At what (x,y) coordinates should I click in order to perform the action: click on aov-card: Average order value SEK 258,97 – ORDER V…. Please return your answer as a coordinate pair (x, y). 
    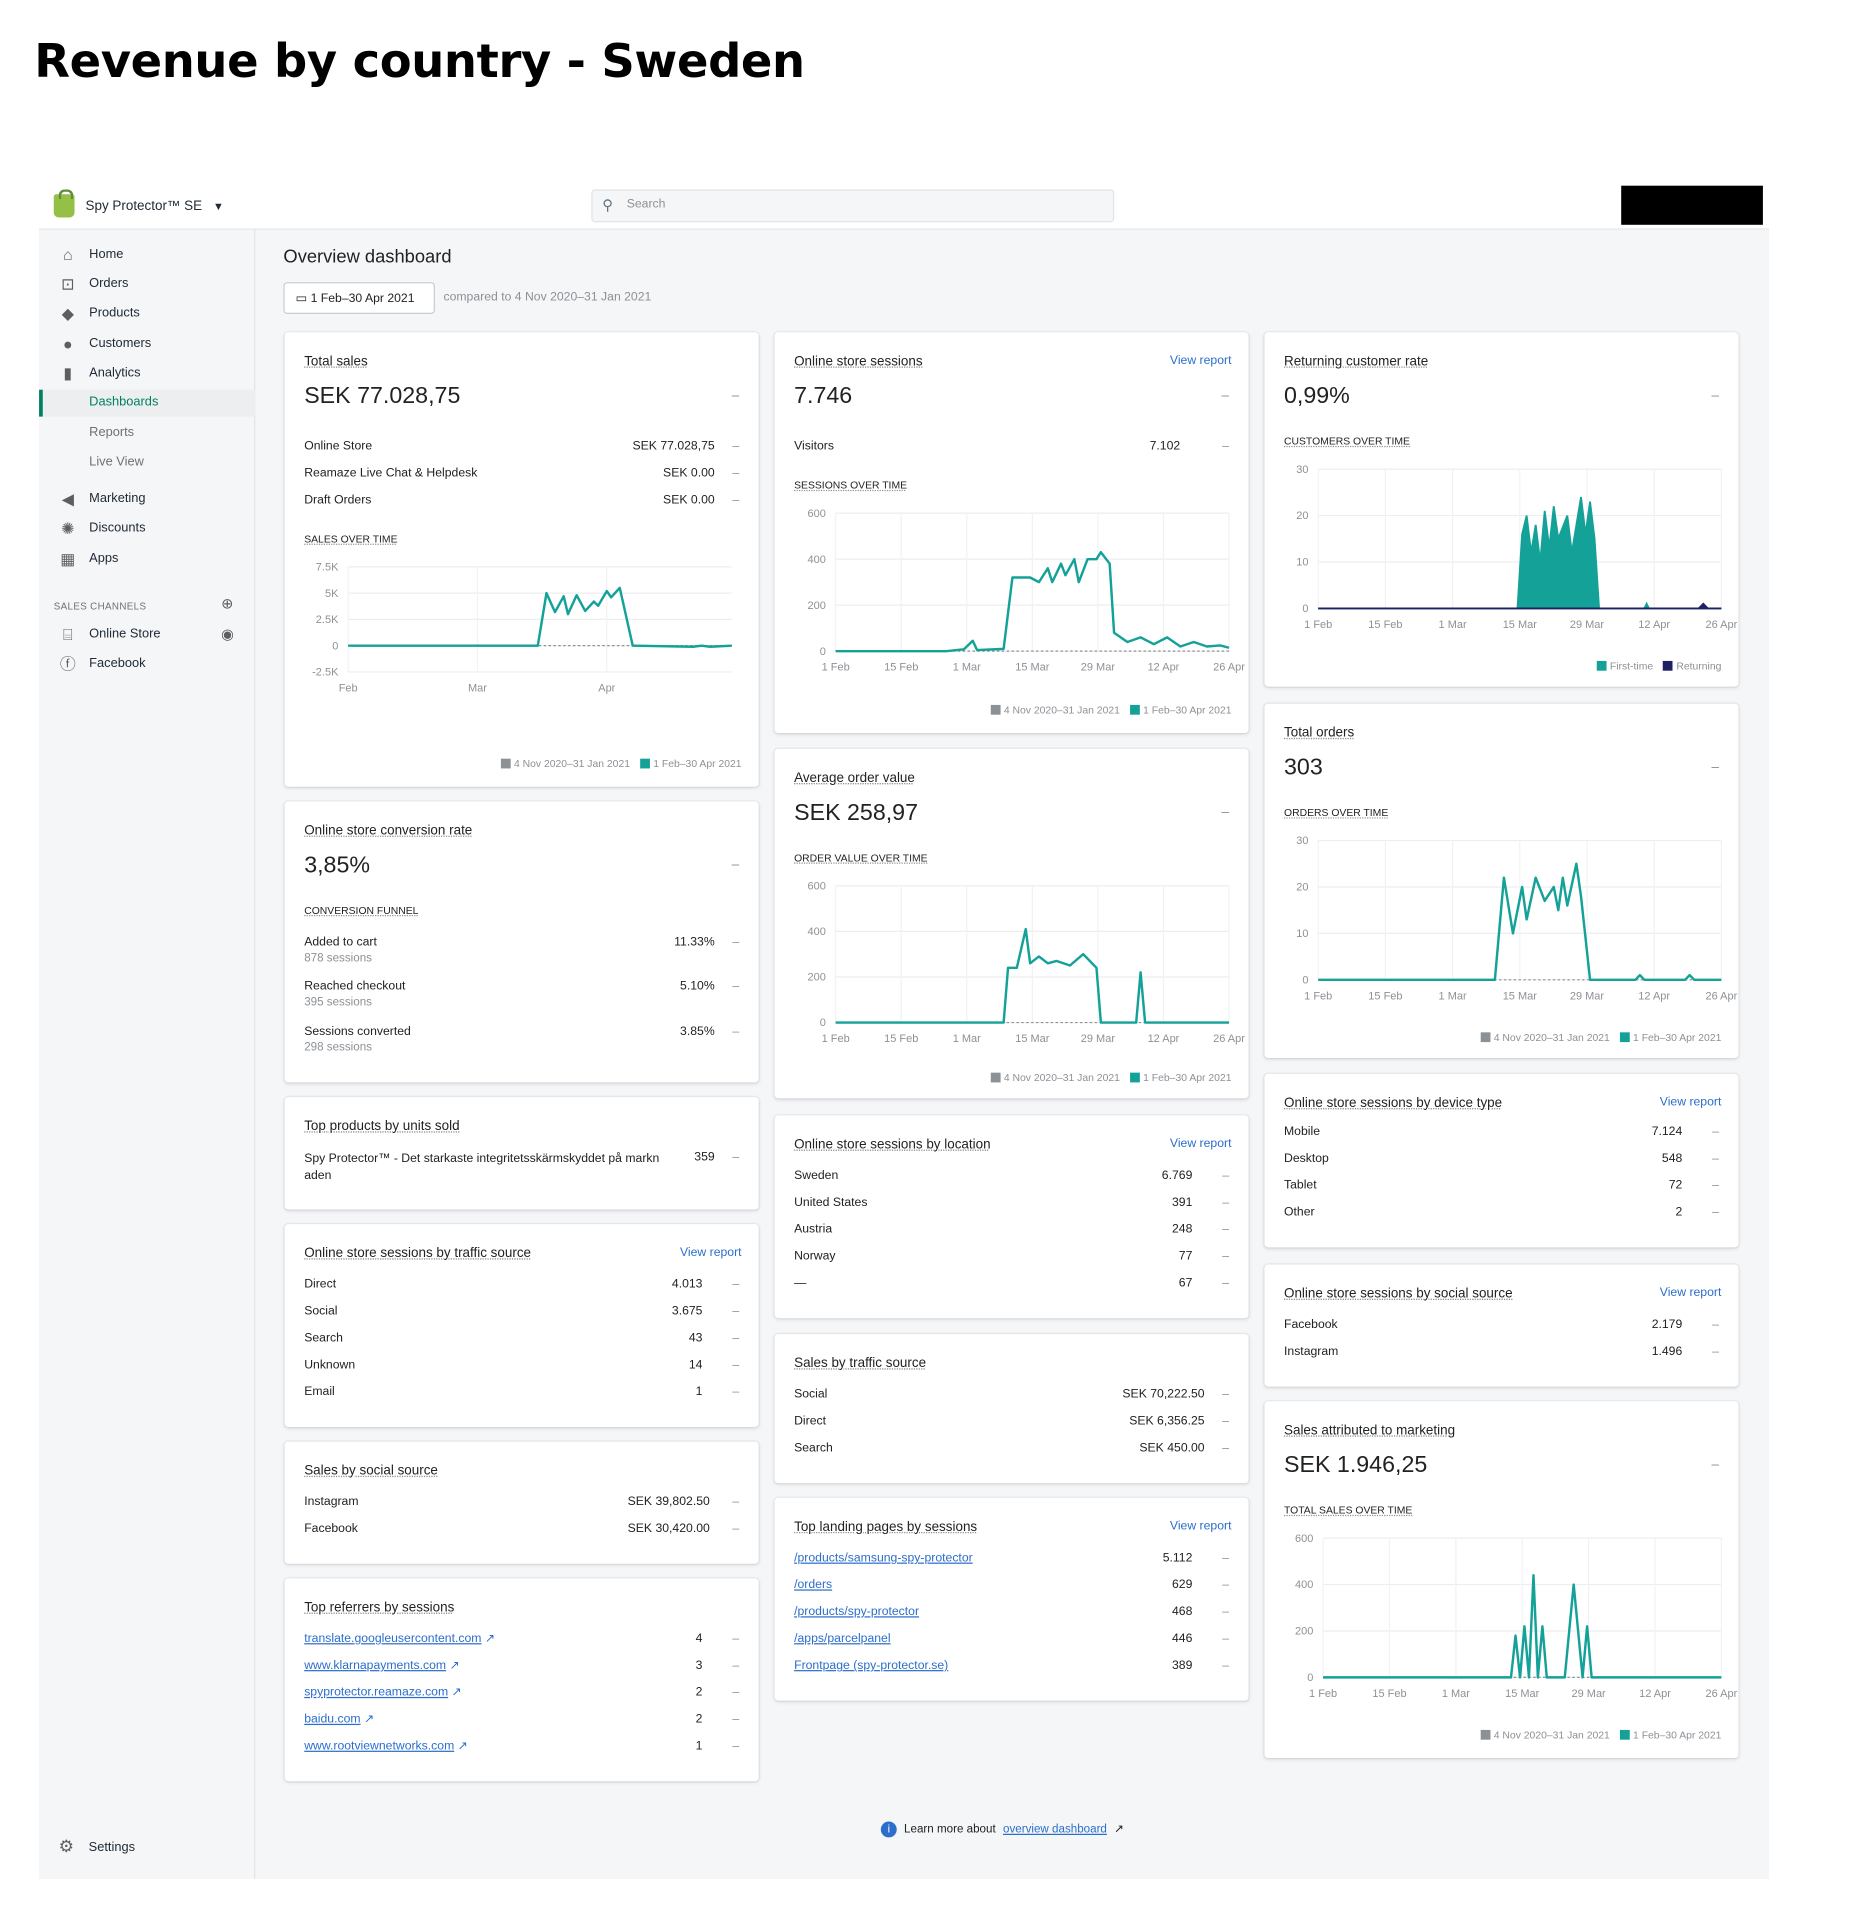
    Looking at the image, I should click on (1011, 923).